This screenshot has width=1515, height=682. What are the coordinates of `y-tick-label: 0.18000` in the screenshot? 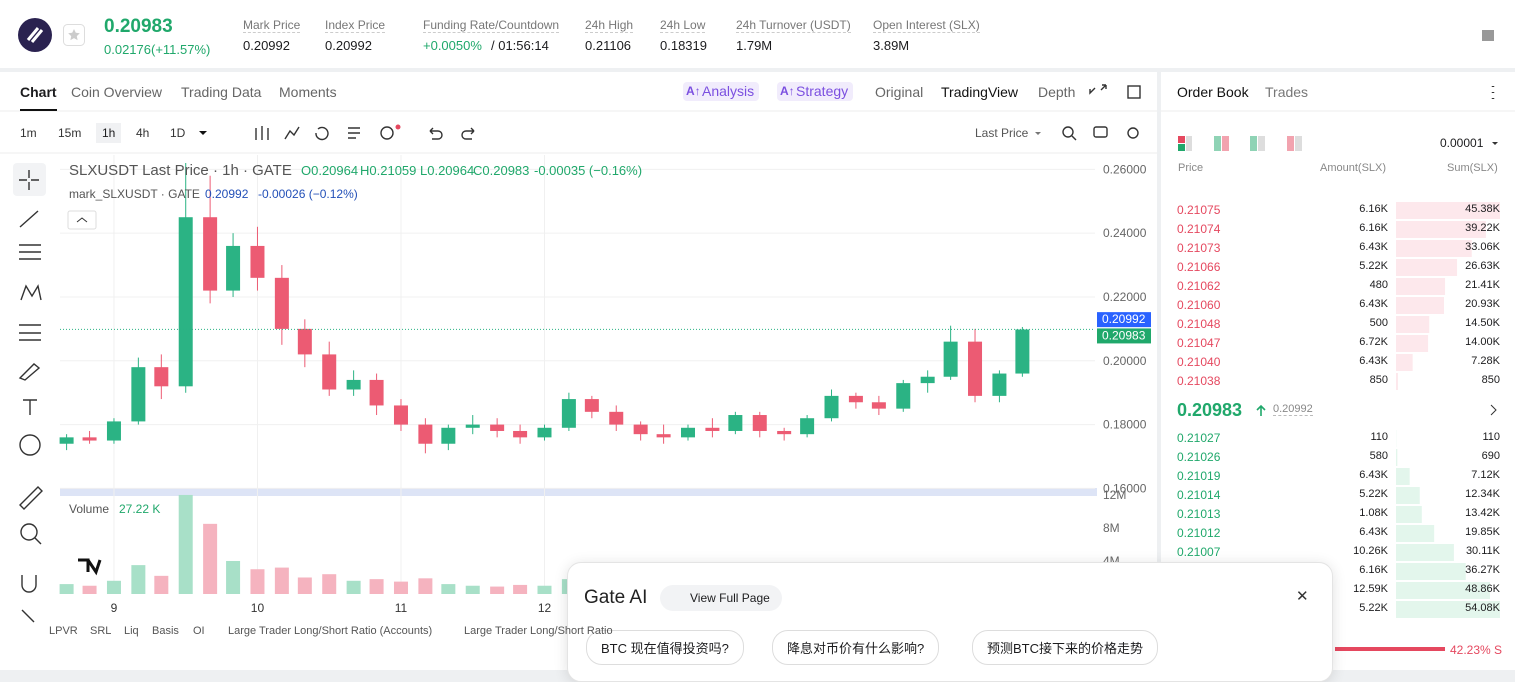 It's located at (1125, 425).